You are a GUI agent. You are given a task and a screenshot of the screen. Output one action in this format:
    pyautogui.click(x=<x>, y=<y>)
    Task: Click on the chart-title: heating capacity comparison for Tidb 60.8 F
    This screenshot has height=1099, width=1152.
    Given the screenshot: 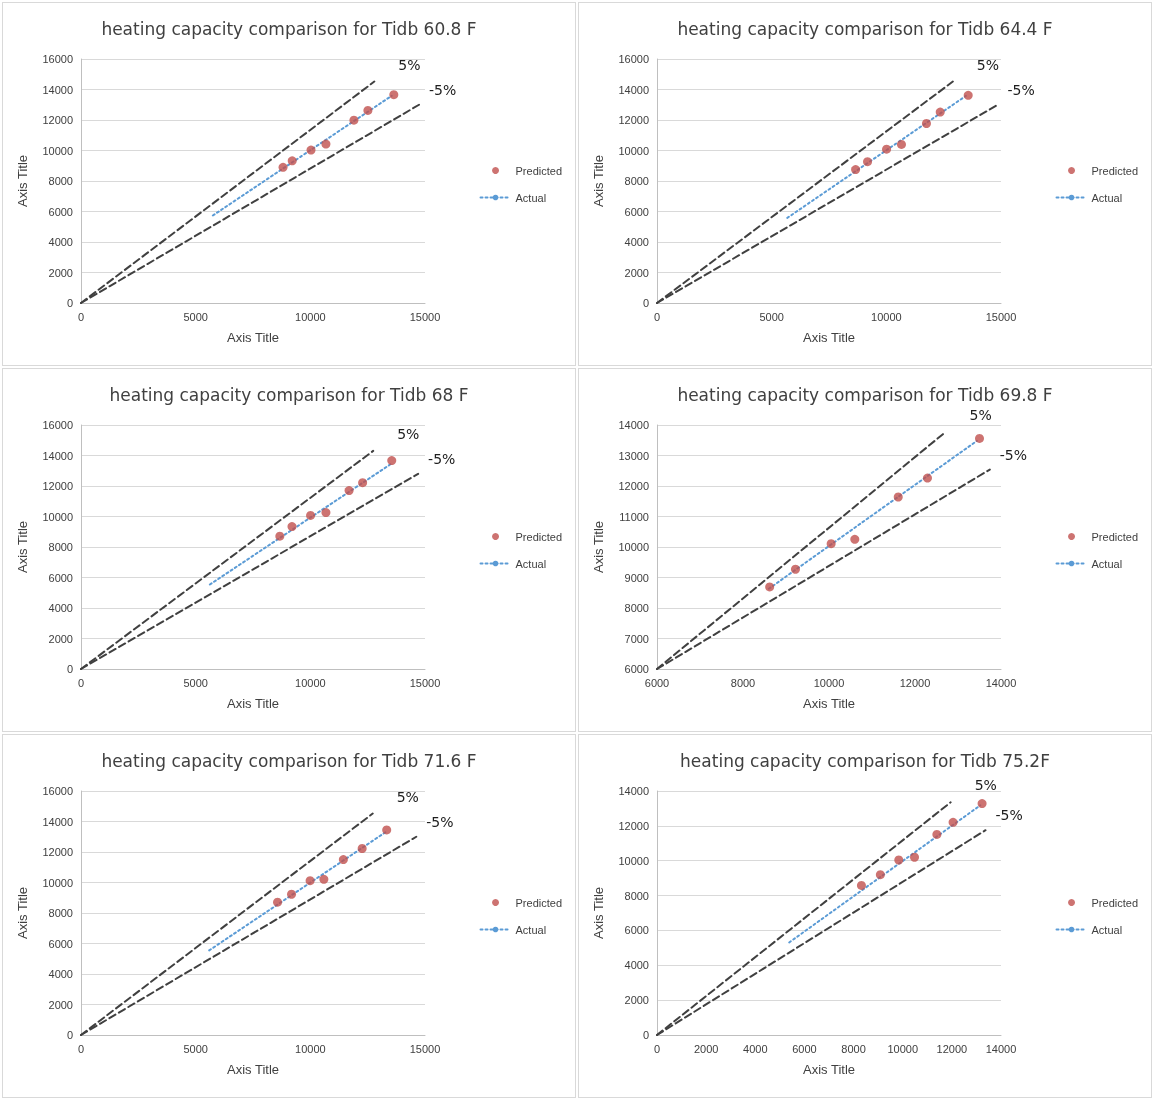 What is the action you would take?
    pyautogui.click(x=289, y=28)
    